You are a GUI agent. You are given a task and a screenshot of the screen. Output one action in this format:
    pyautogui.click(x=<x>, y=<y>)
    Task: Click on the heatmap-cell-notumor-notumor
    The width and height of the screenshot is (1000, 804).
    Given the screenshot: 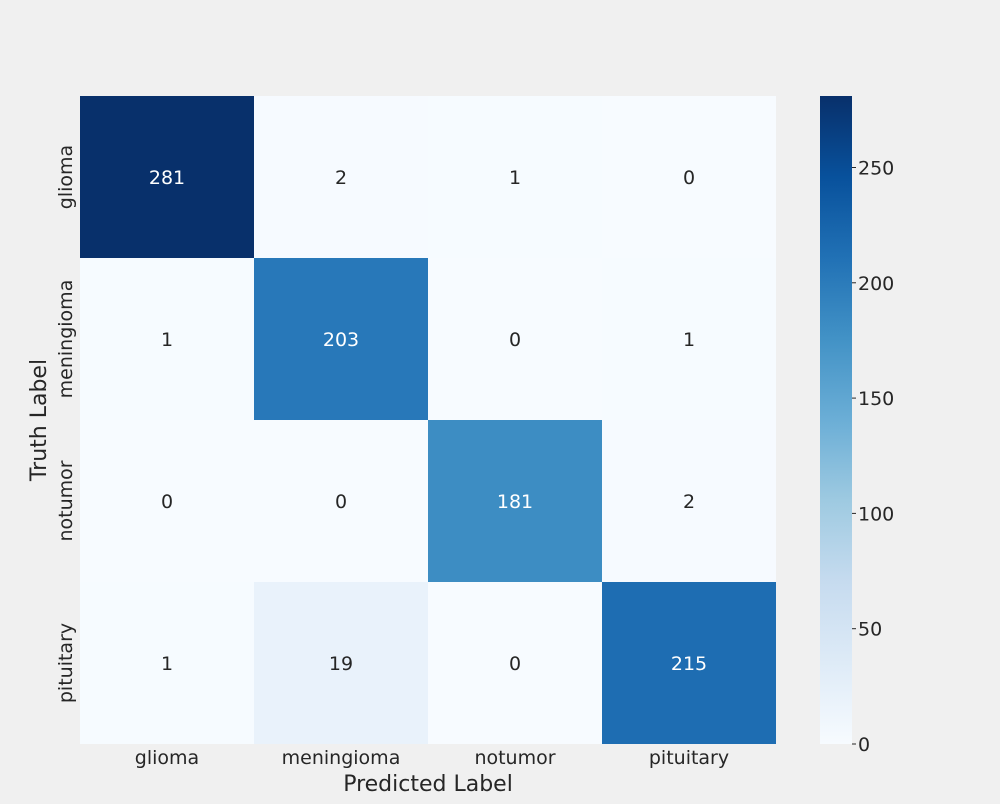 What is the action you would take?
    pyautogui.click(x=515, y=501)
    